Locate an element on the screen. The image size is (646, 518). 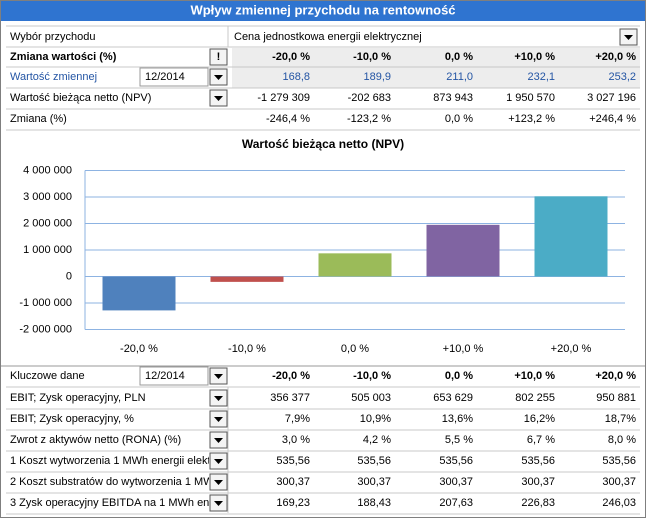
cell: 13,6% is located at coordinates (457, 419).